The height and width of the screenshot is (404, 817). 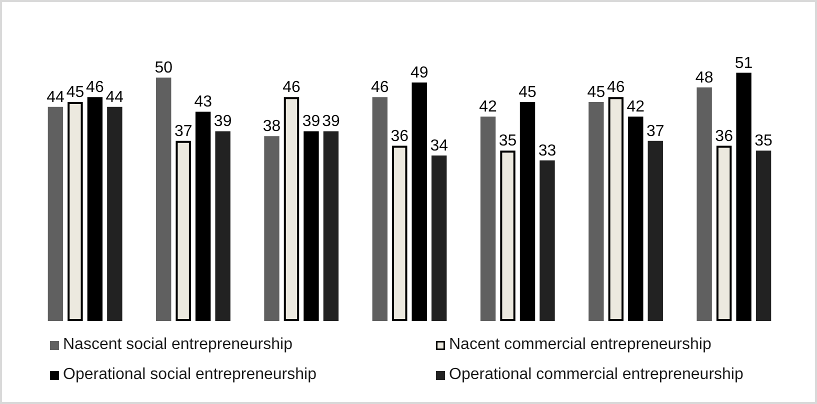 I want to click on legend-label: Operational commercial entrepreneurship, so click(x=596, y=375).